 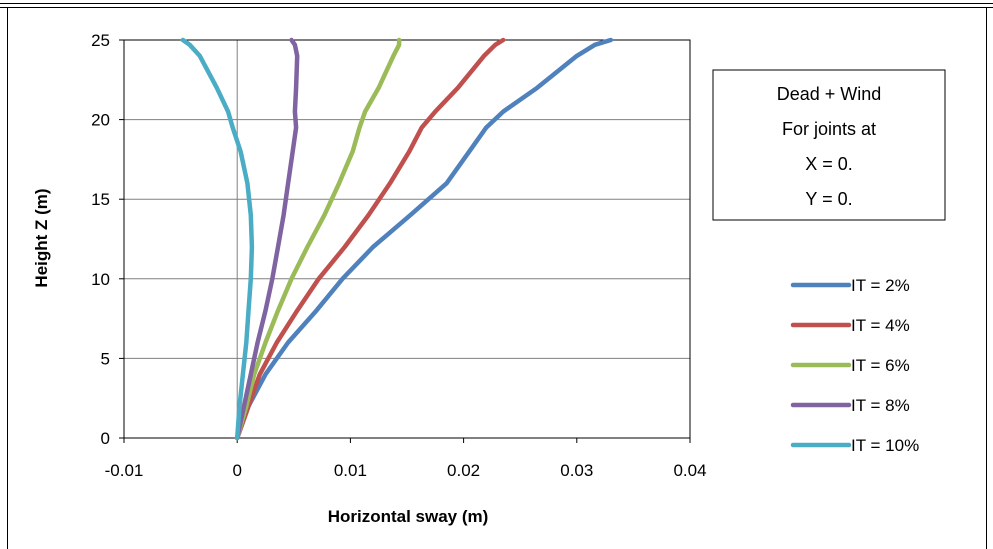 What do you see at coordinates (689, 470) in the screenshot?
I see `x-tick-label: 0.04` at bounding box center [689, 470].